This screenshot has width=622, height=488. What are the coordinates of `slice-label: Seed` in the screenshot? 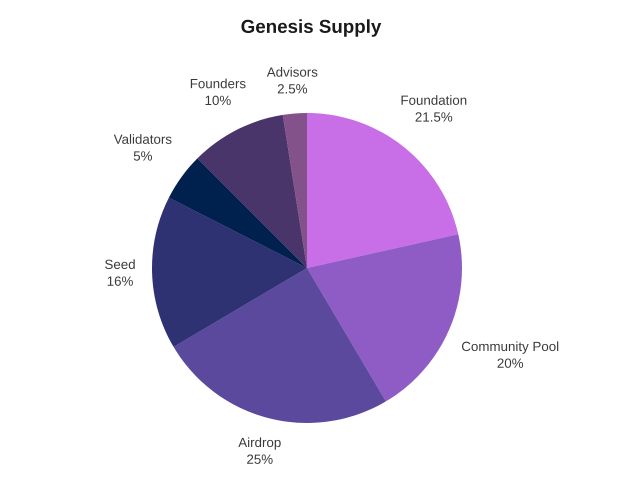 It's located at (120, 264).